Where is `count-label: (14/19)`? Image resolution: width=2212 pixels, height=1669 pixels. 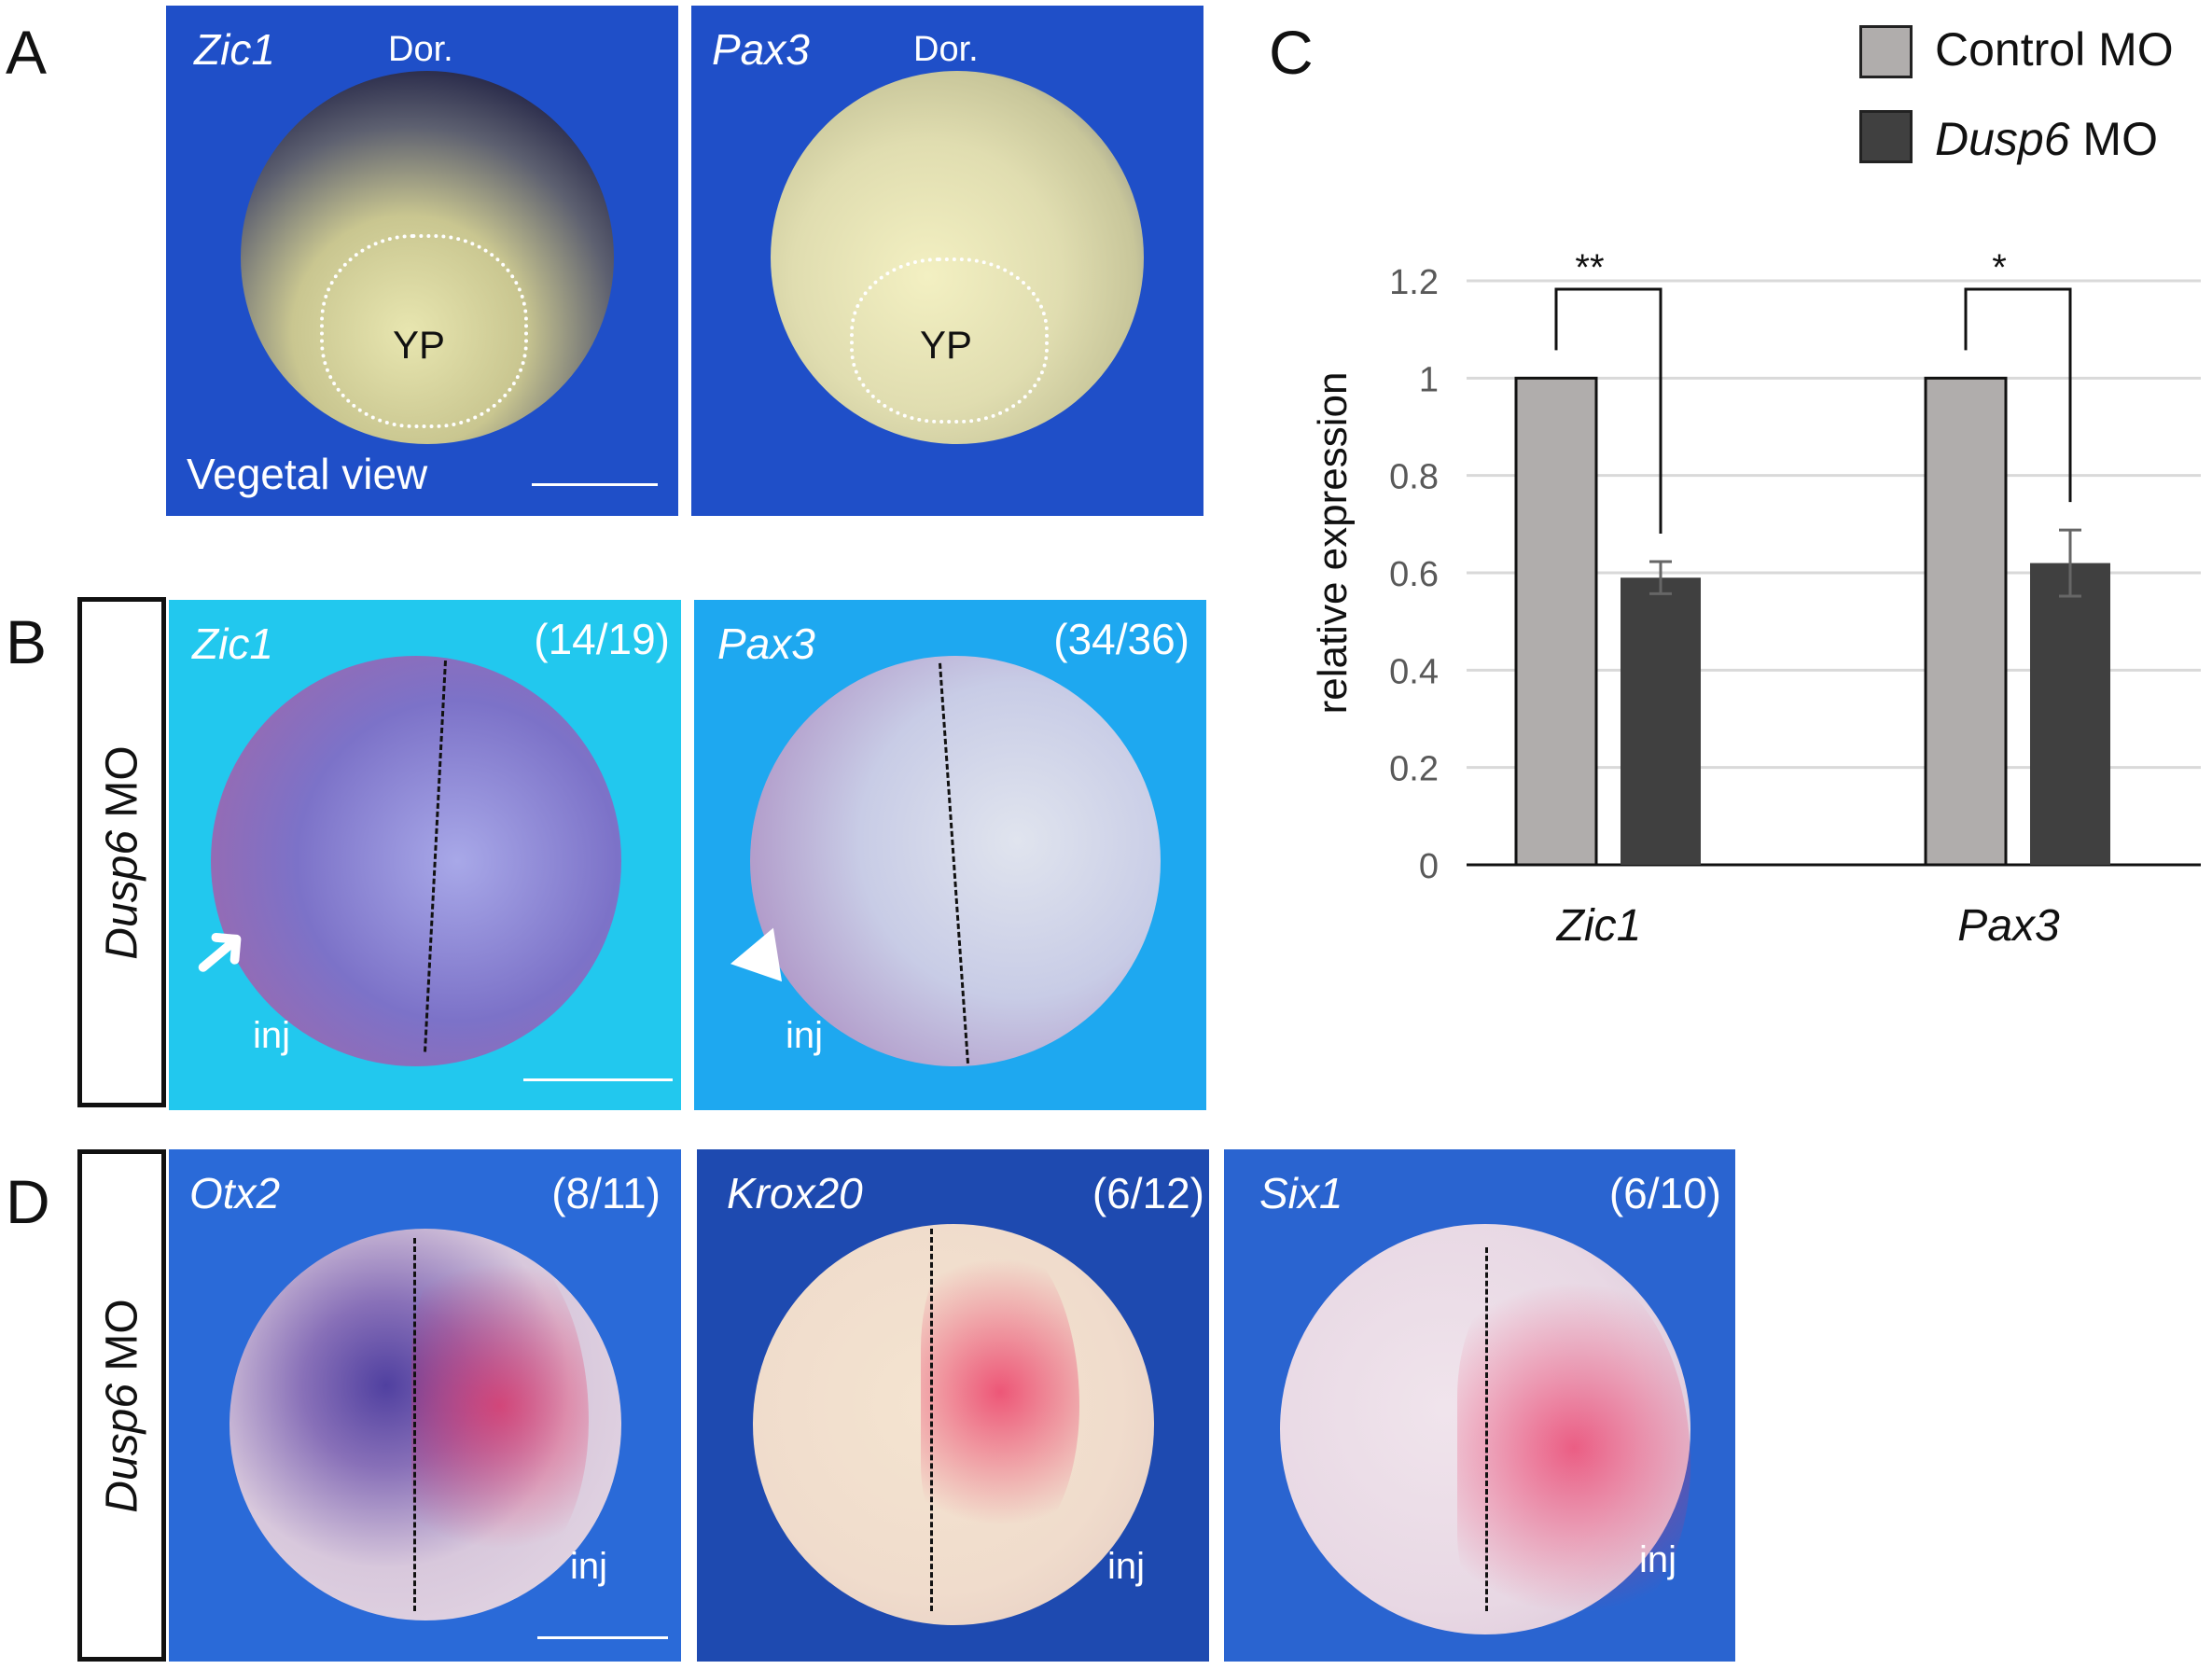 count-label: (14/19) is located at coordinates (602, 639).